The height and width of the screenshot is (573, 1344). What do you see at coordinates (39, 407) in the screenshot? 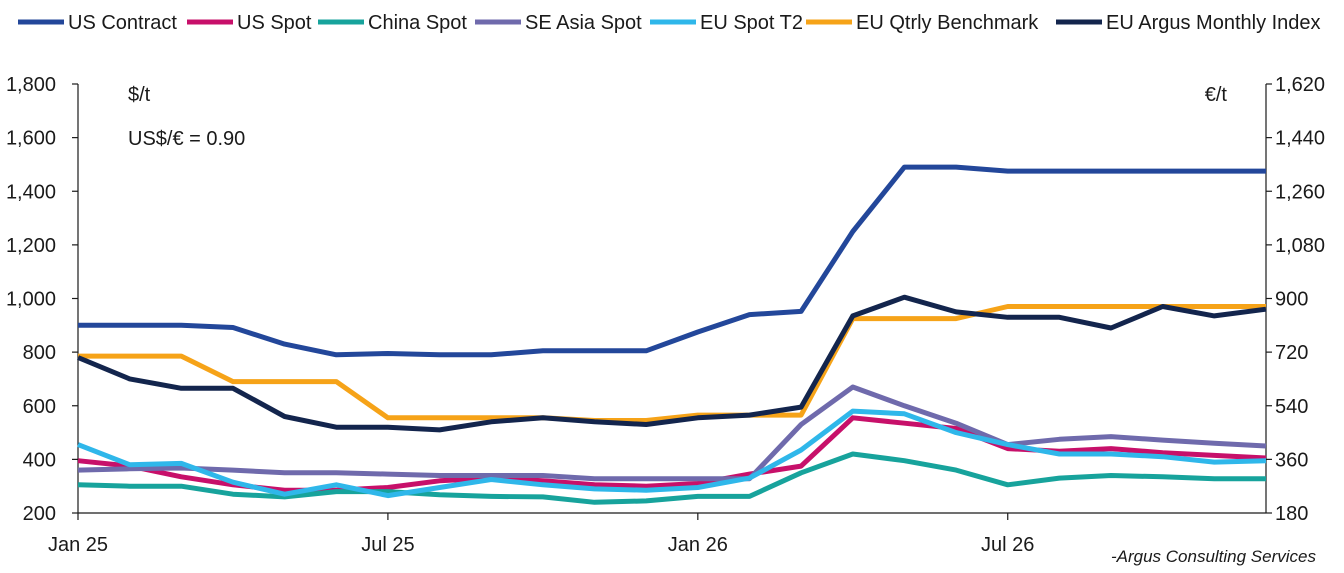
I see `left-y-tick-label: 600` at bounding box center [39, 407].